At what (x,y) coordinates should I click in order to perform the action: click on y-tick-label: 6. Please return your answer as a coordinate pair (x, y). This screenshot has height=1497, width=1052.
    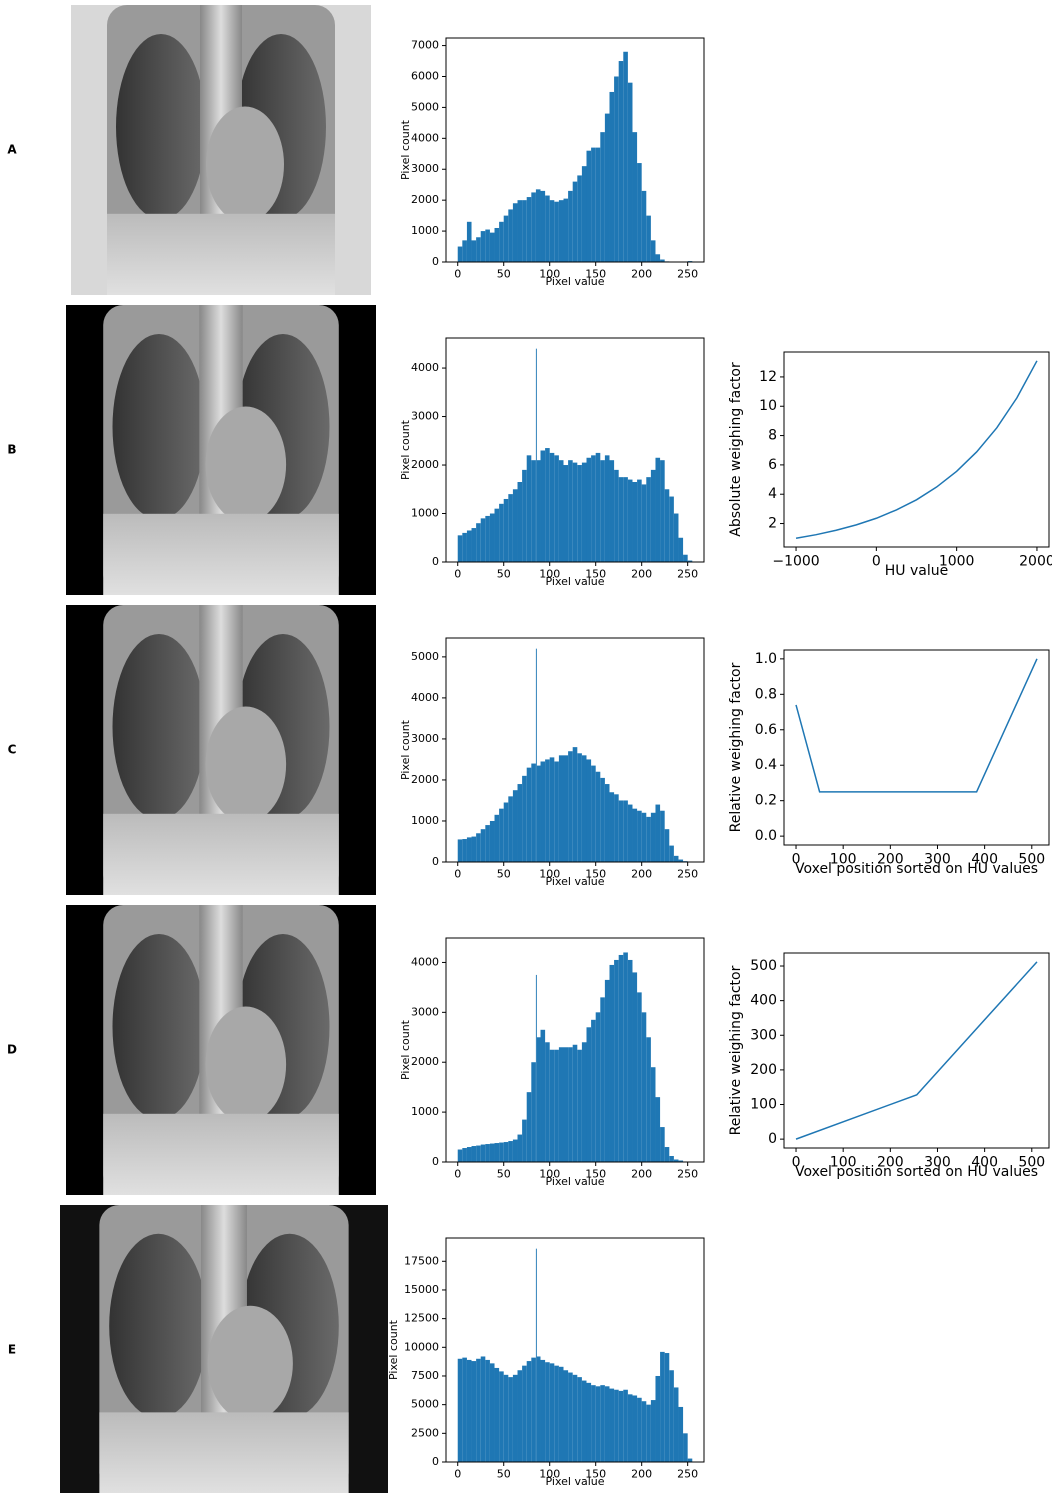
    Looking at the image, I should click on (772, 465).